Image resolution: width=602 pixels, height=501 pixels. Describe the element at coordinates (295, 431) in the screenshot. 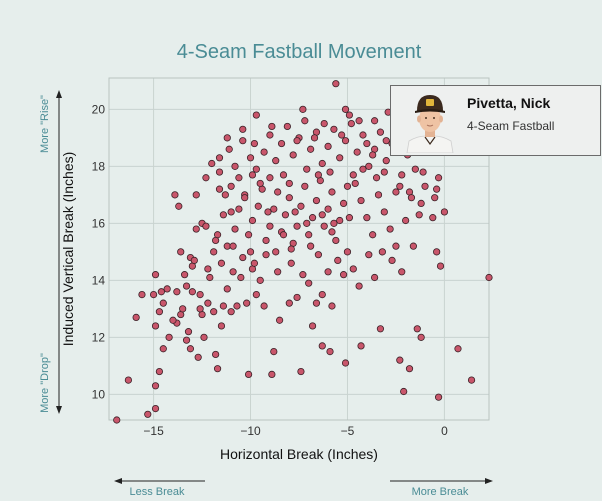

I see `x-tick-labels: −15 −10 −5 0` at that location.